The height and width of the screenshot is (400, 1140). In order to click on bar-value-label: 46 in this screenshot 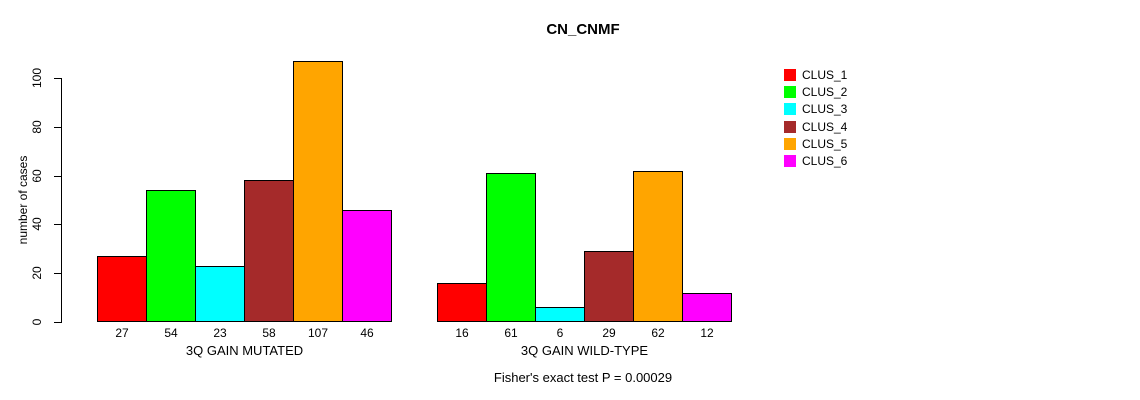, I will do `click(367, 333)`.